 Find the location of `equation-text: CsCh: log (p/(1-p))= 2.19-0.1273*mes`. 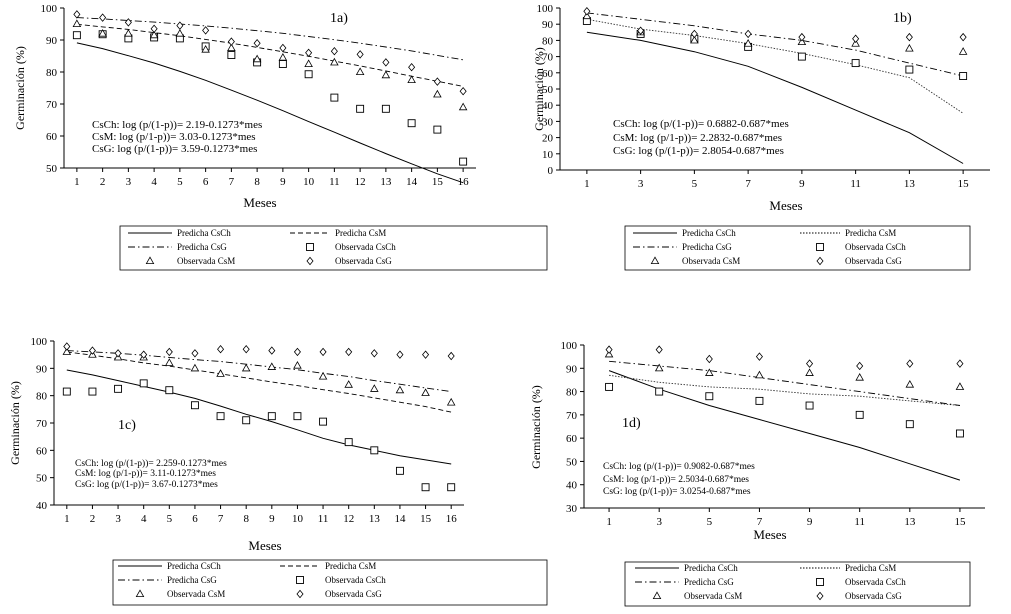

equation-text: CsCh: log (p/(1-p))= 2.19-0.1273*mes is located at coordinates (177, 125).